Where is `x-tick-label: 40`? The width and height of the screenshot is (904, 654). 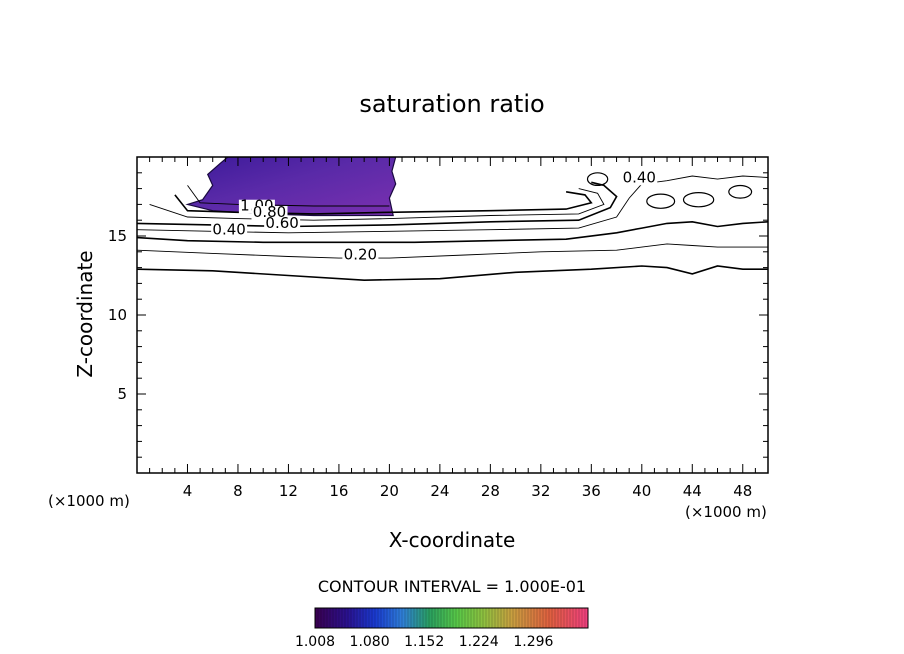 x-tick-label: 40 is located at coordinates (641, 491).